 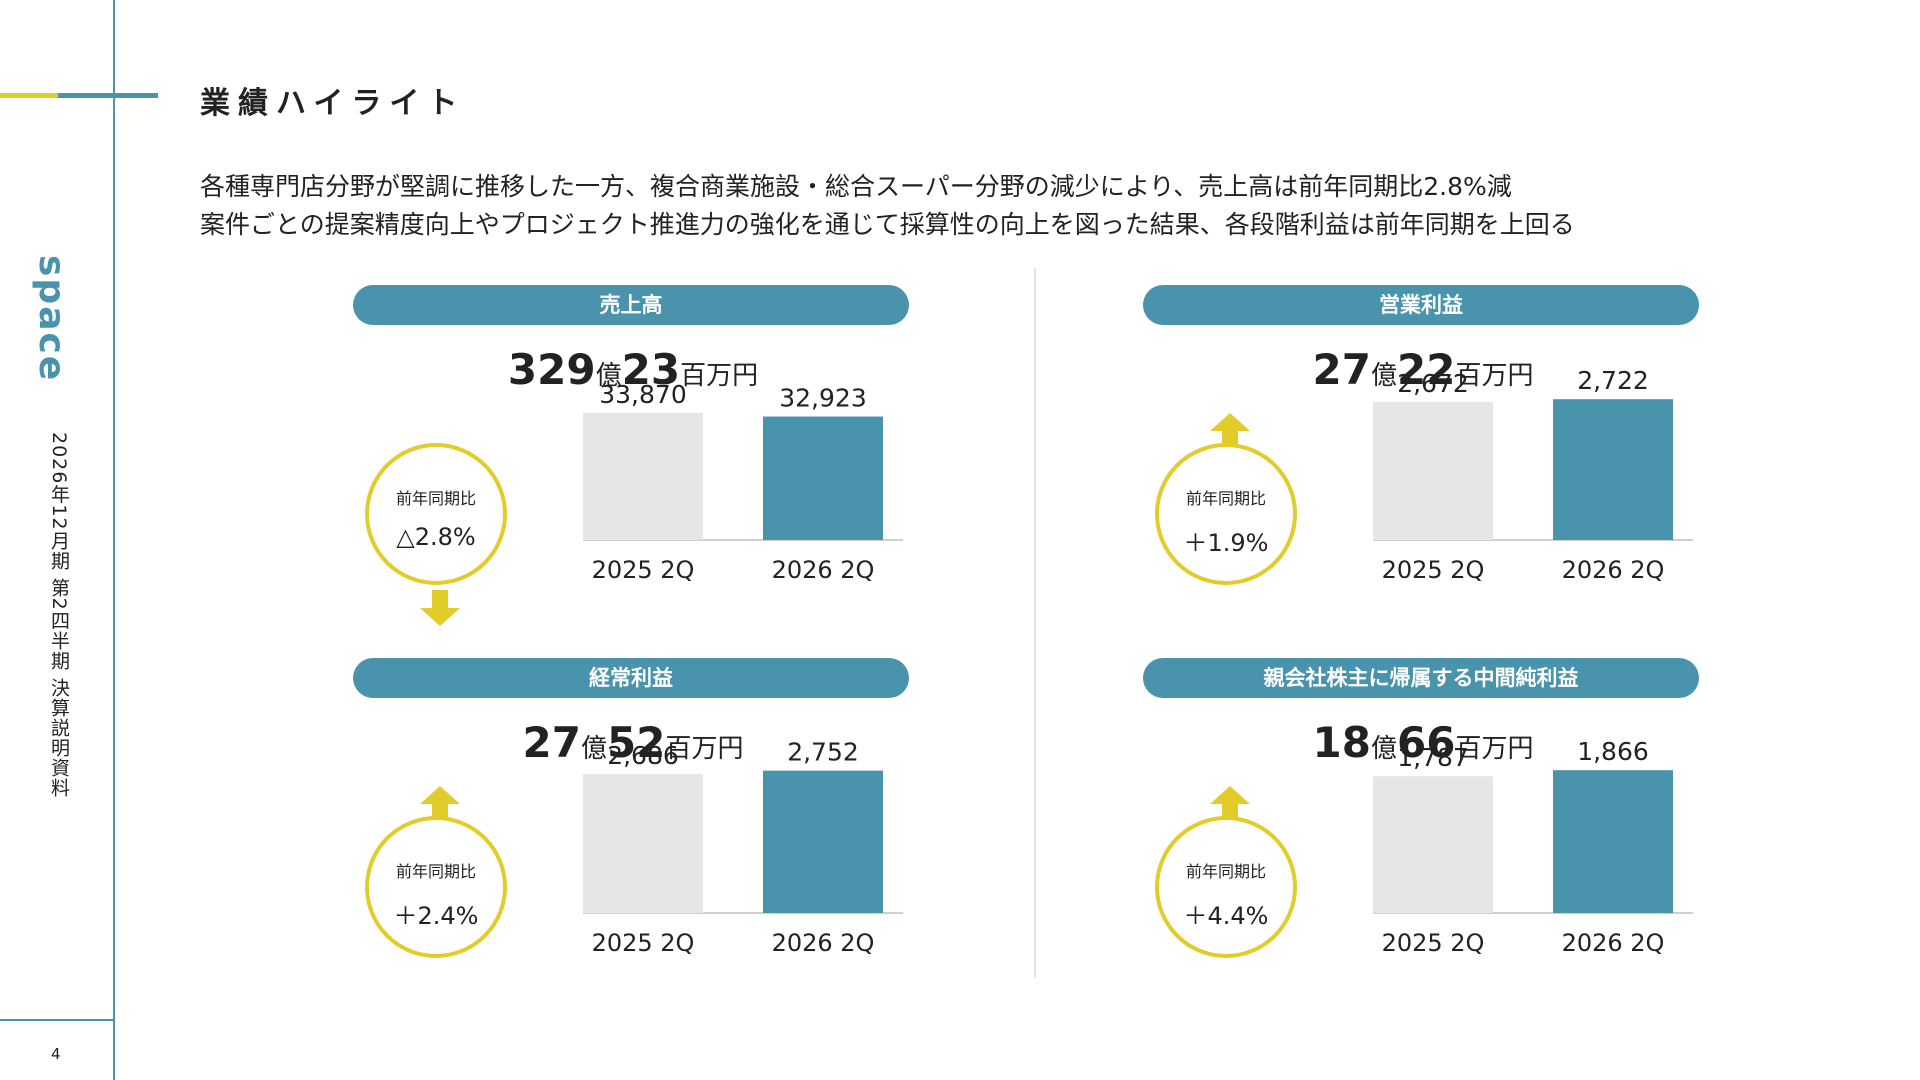 I want to click on bar-value-label: 1,787, so click(x=1433, y=757).